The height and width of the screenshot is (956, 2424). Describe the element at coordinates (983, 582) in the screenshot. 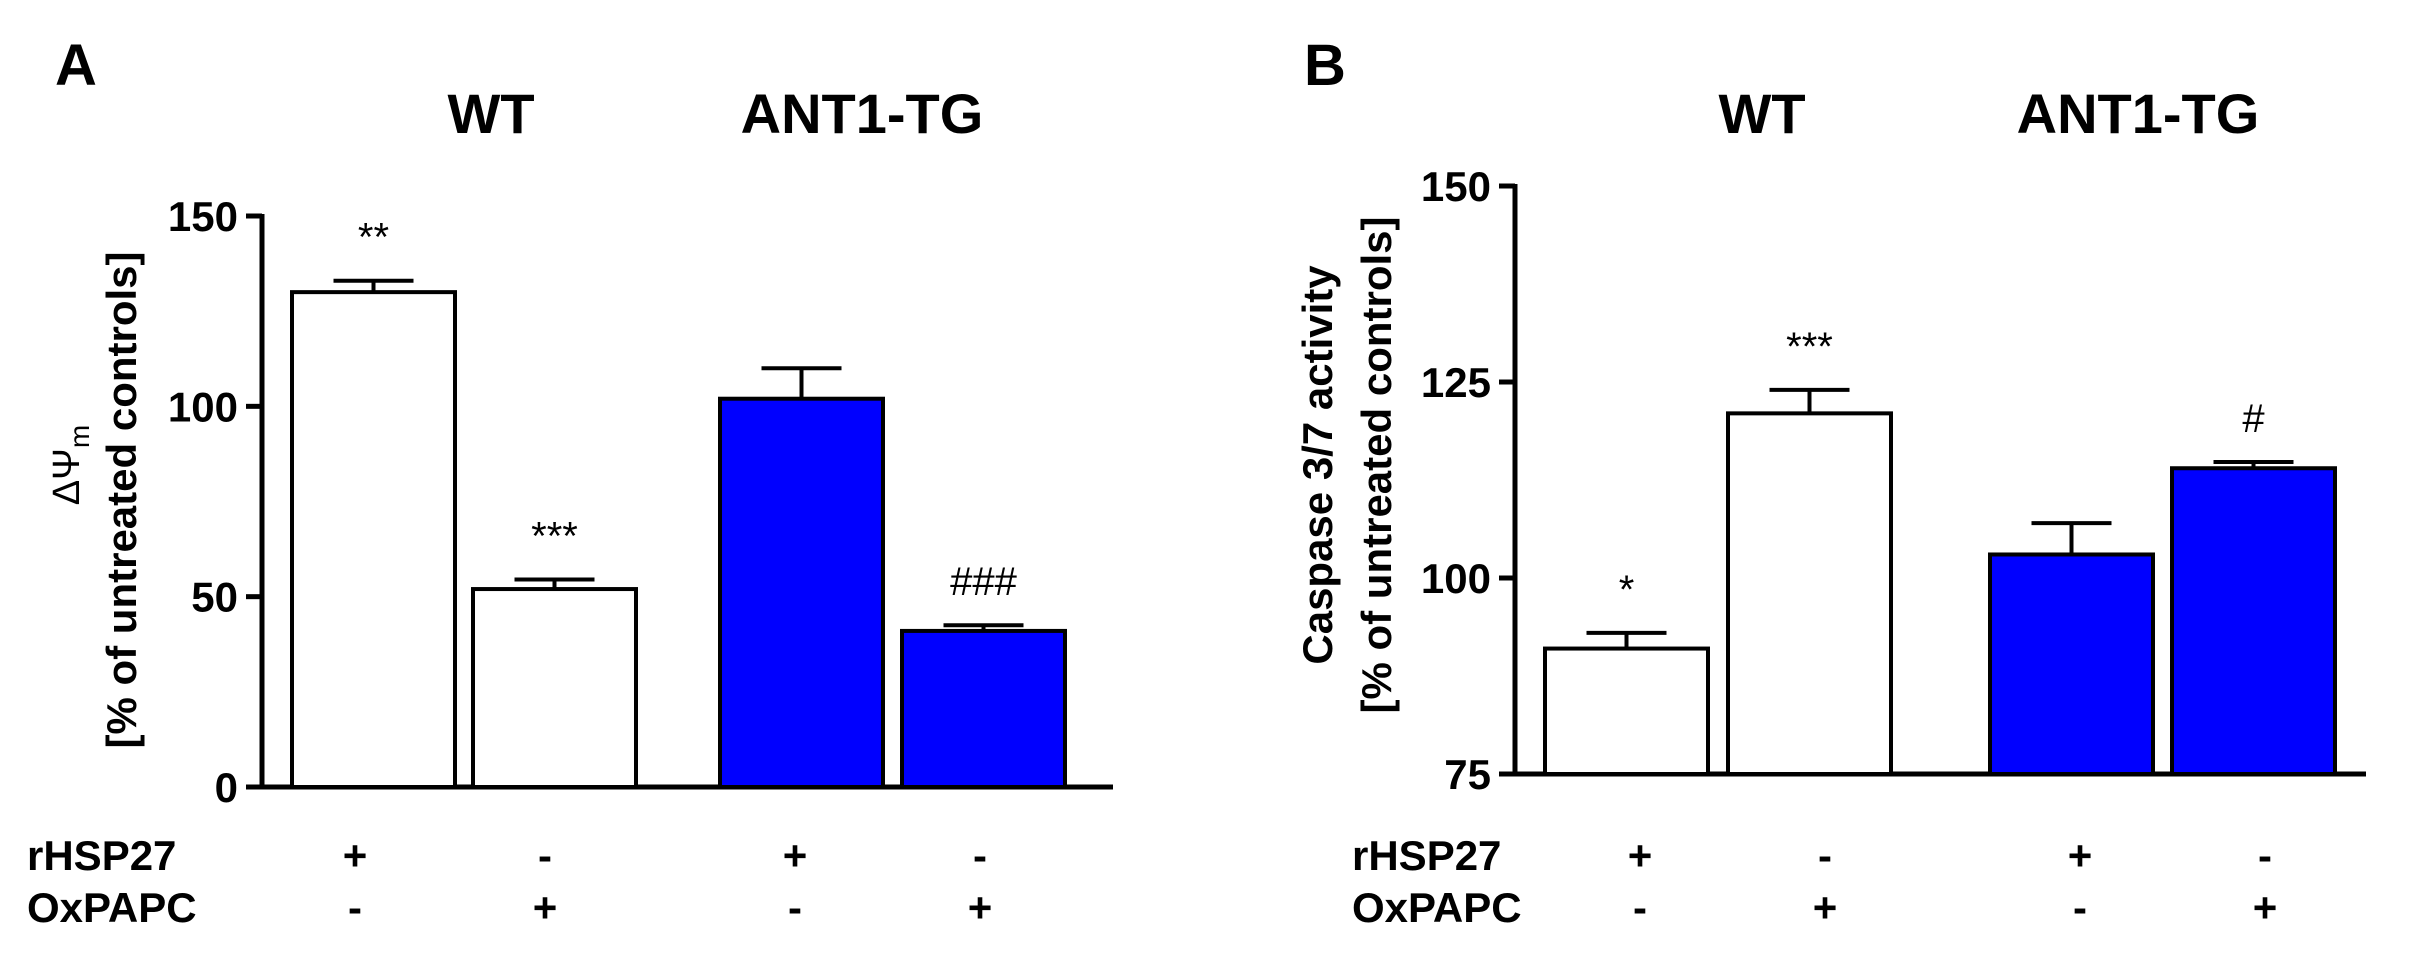

I see `panel-a-significance-label: ###` at that location.